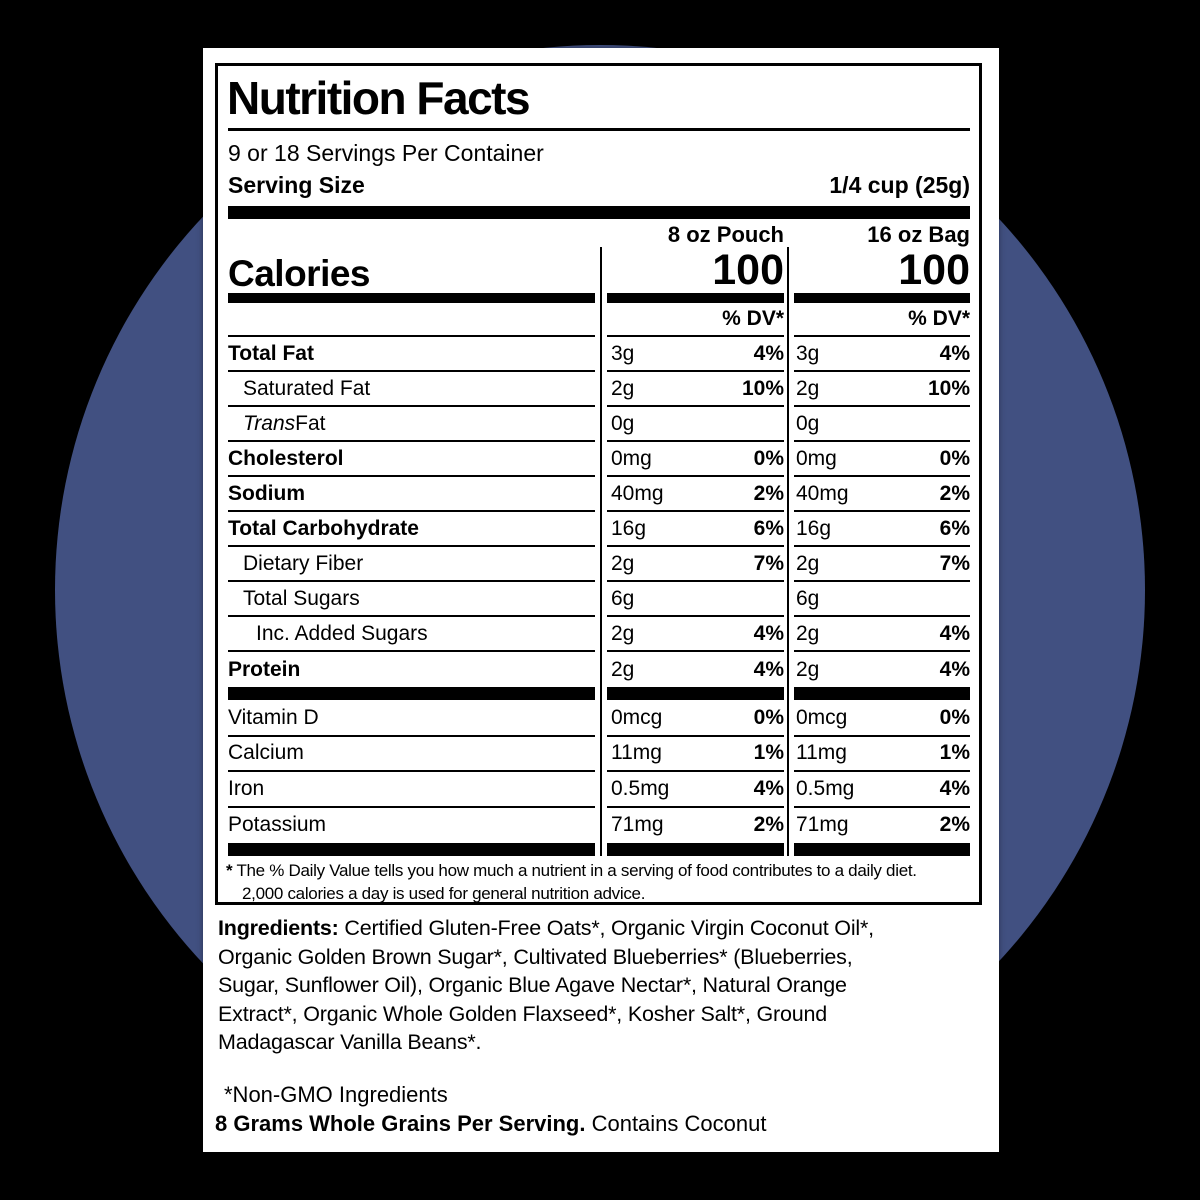 The height and width of the screenshot is (1200, 1200). Describe the element at coordinates (882, 494) in the screenshot. I see `value-cell-bag: 40mg 2%` at that location.